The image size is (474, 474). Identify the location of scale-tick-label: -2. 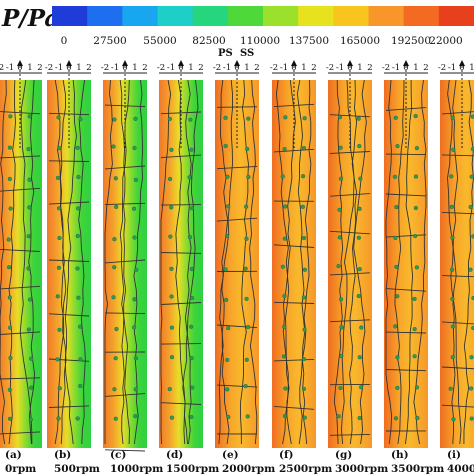
(105, 68).